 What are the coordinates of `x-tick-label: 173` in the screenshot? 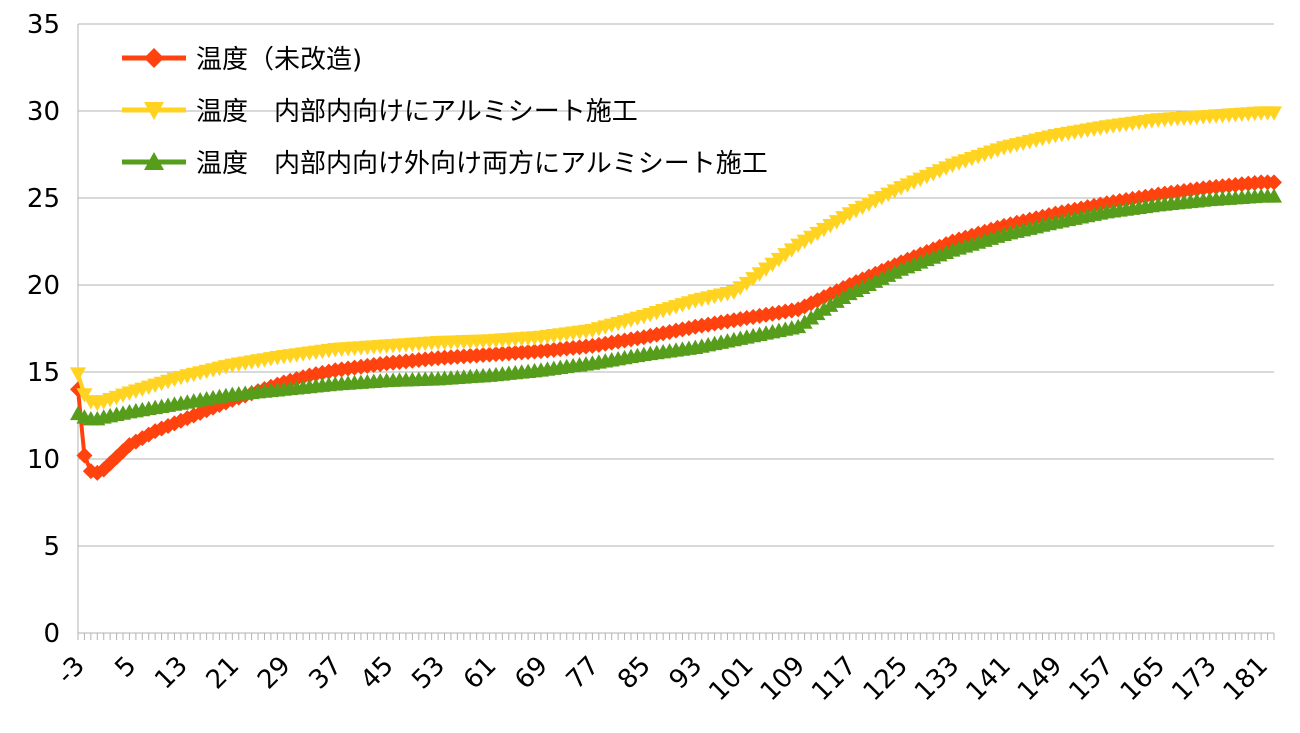 It's located at (1194, 679).